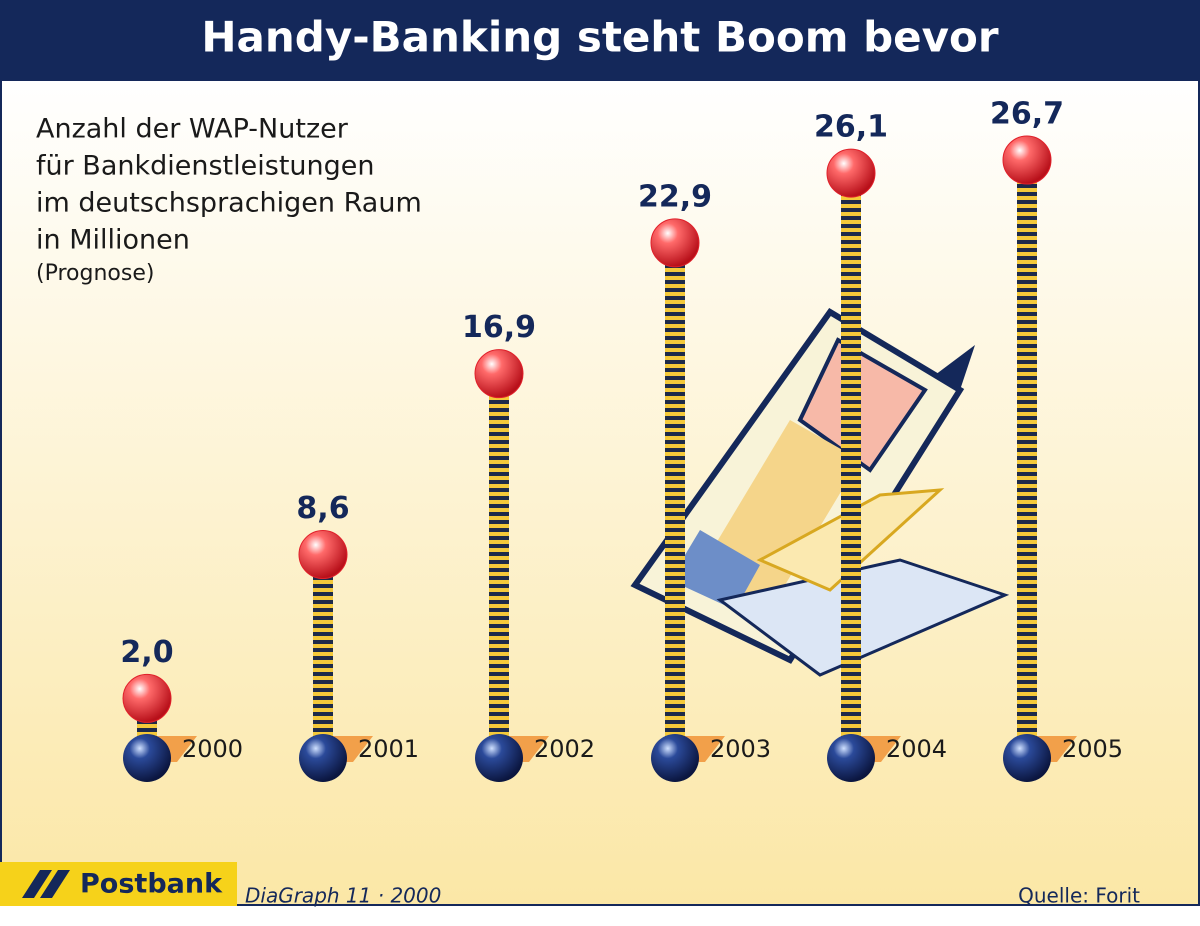 The image size is (1200, 926). Describe the element at coordinates (388, 749) in the screenshot. I see `x-tick-label: 2001` at that location.